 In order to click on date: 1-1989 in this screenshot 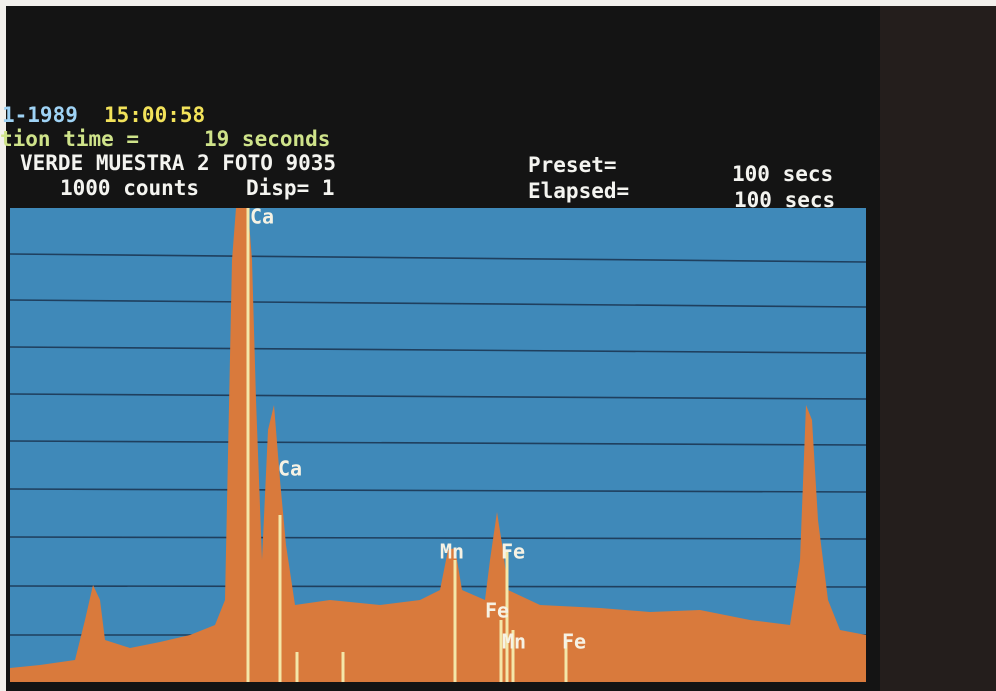, I will do `click(40, 115)`.